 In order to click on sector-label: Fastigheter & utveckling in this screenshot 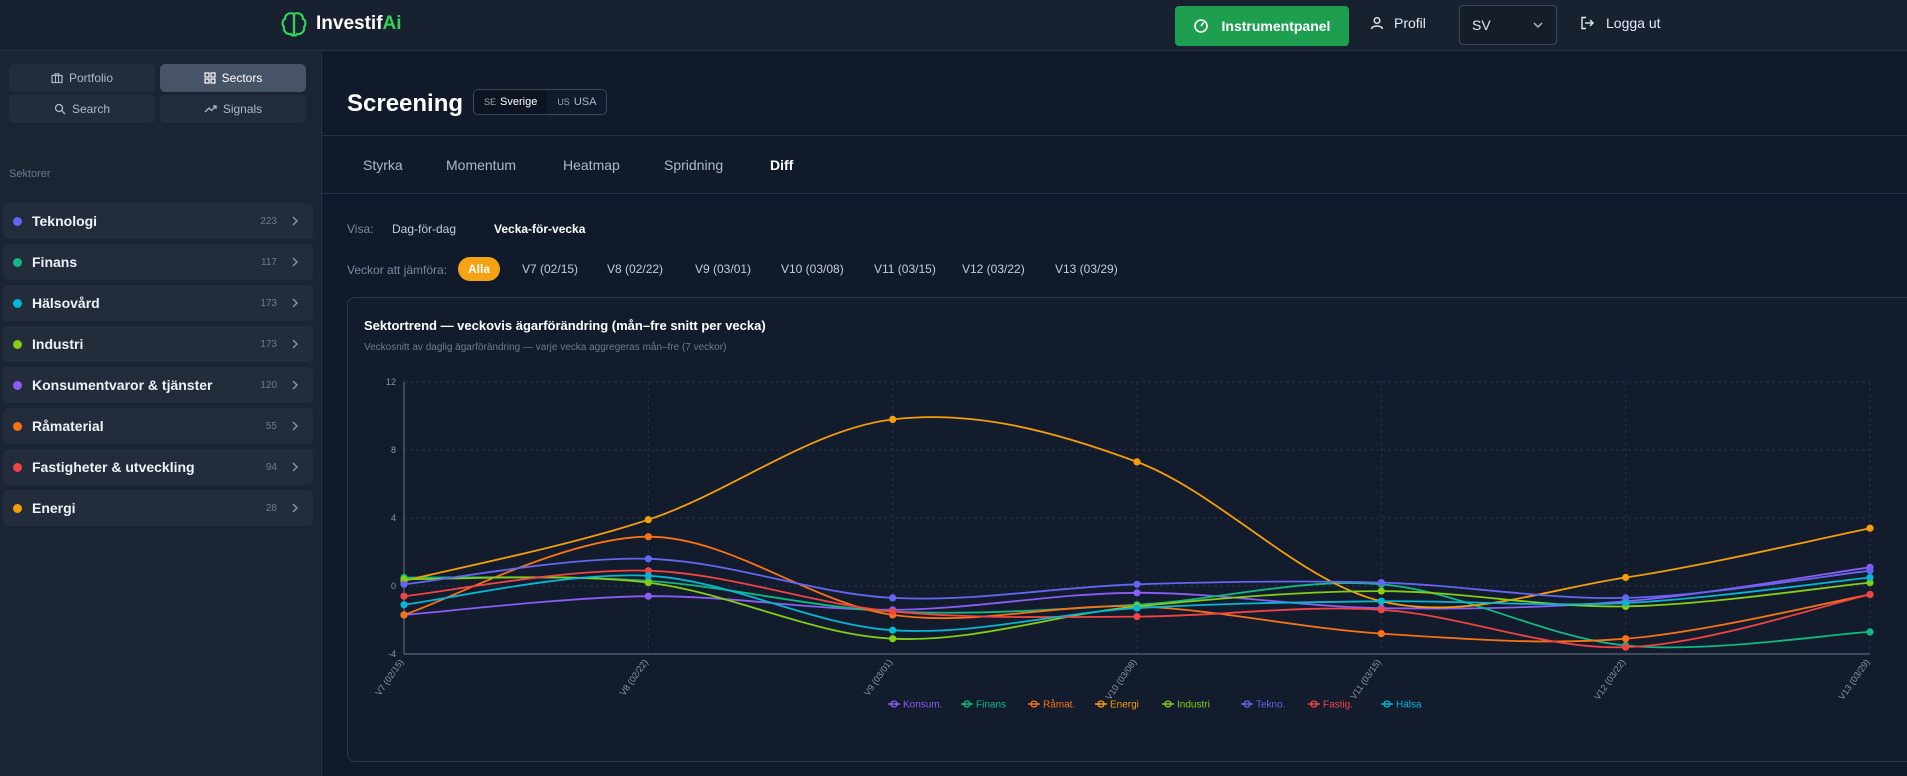, I will do `click(113, 467)`.